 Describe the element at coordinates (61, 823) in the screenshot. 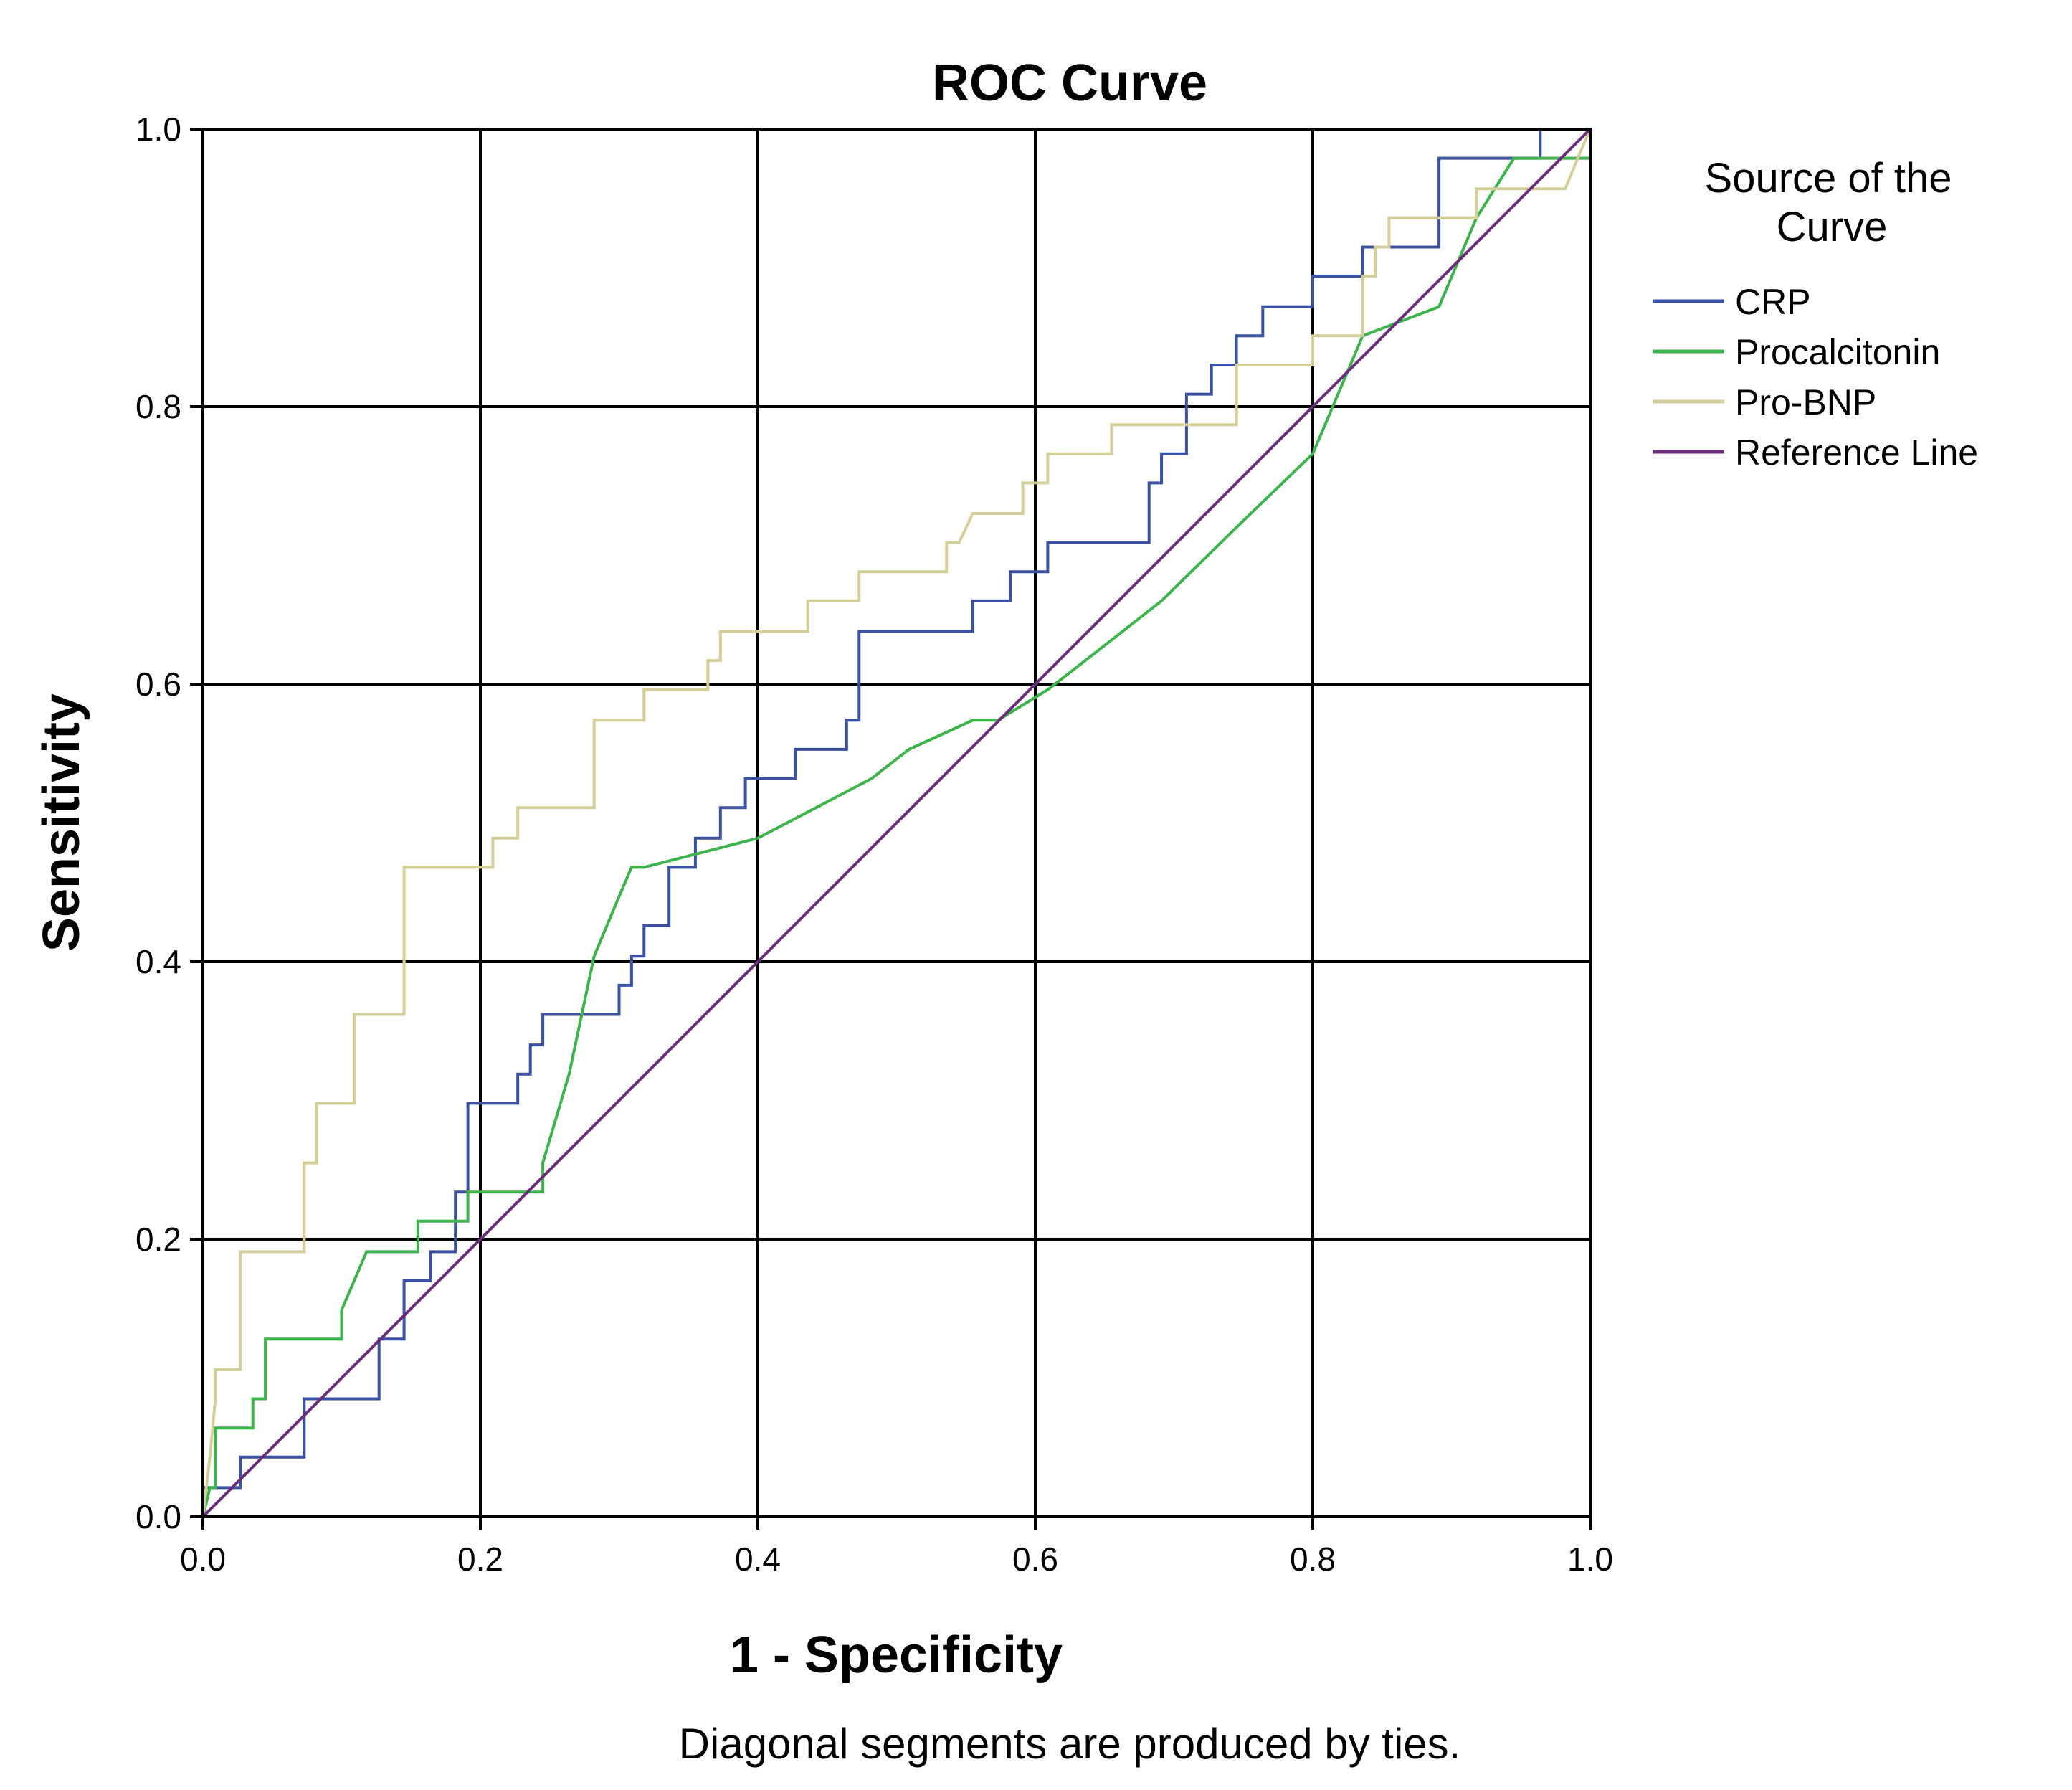

I see `y-axis-title: Sensitivity` at that location.